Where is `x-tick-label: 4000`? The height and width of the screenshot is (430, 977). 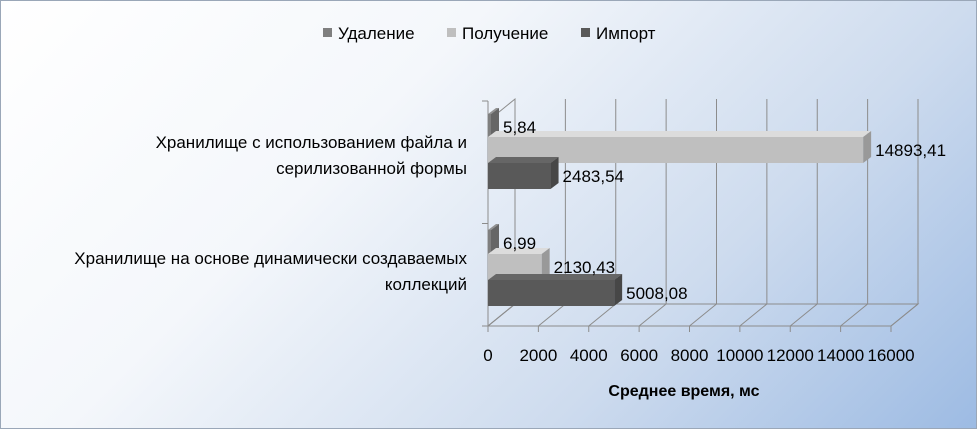
x-tick-label: 4000 is located at coordinates (589, 355).